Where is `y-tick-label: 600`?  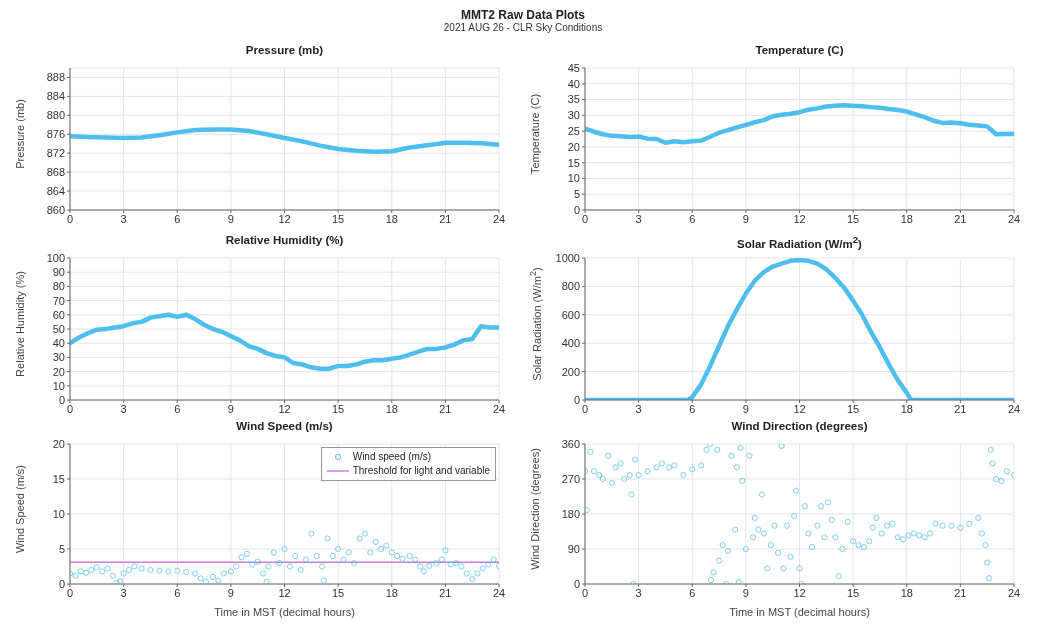
y-tick-label: 600 is located at coordinates (570, 314).